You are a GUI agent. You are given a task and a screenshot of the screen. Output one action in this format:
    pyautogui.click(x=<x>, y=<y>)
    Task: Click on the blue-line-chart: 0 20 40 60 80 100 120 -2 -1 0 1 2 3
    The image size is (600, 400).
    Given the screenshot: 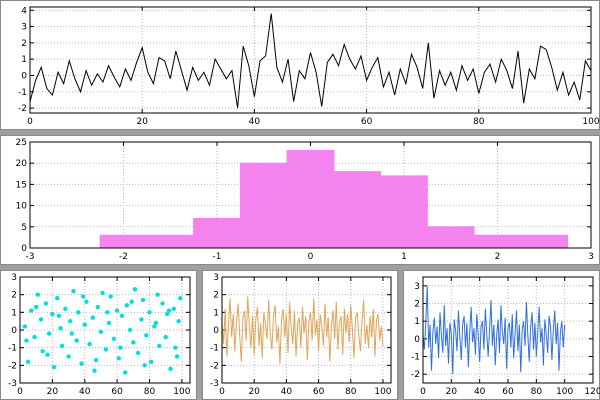 What is the action you would take?
    pyautogui.click(x=505, y=336)
    